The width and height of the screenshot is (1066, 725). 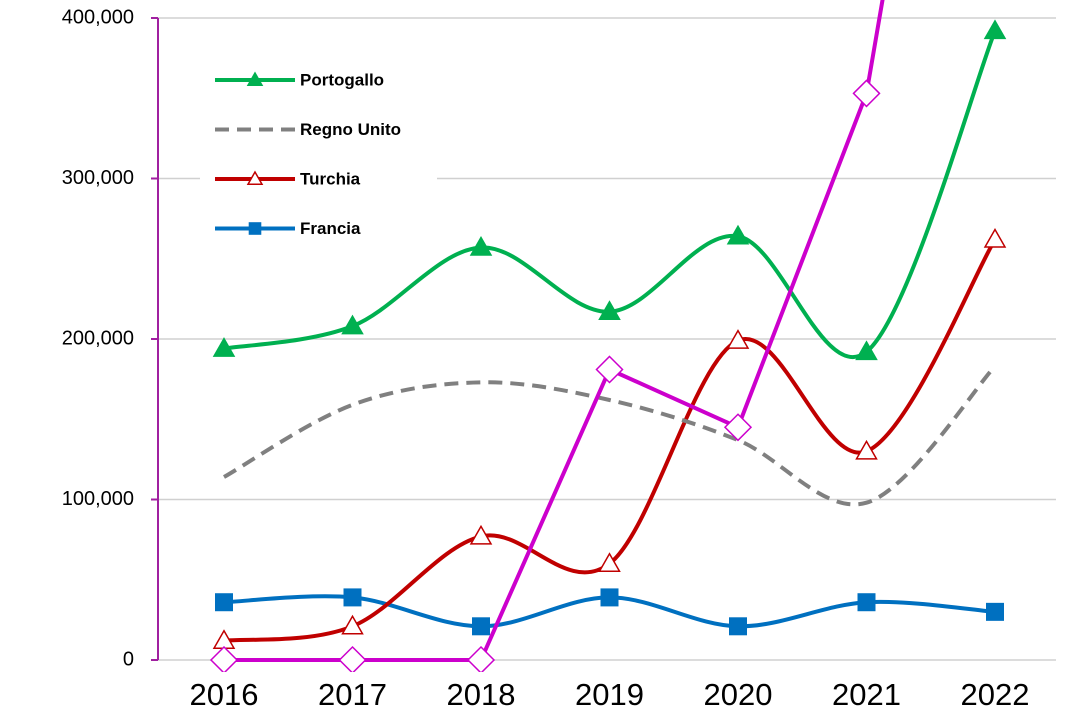 What do you see at coordinates (866, 694) in the screenshot?
I see `x-tick-label: 2021` at bounding box center [866, 694].